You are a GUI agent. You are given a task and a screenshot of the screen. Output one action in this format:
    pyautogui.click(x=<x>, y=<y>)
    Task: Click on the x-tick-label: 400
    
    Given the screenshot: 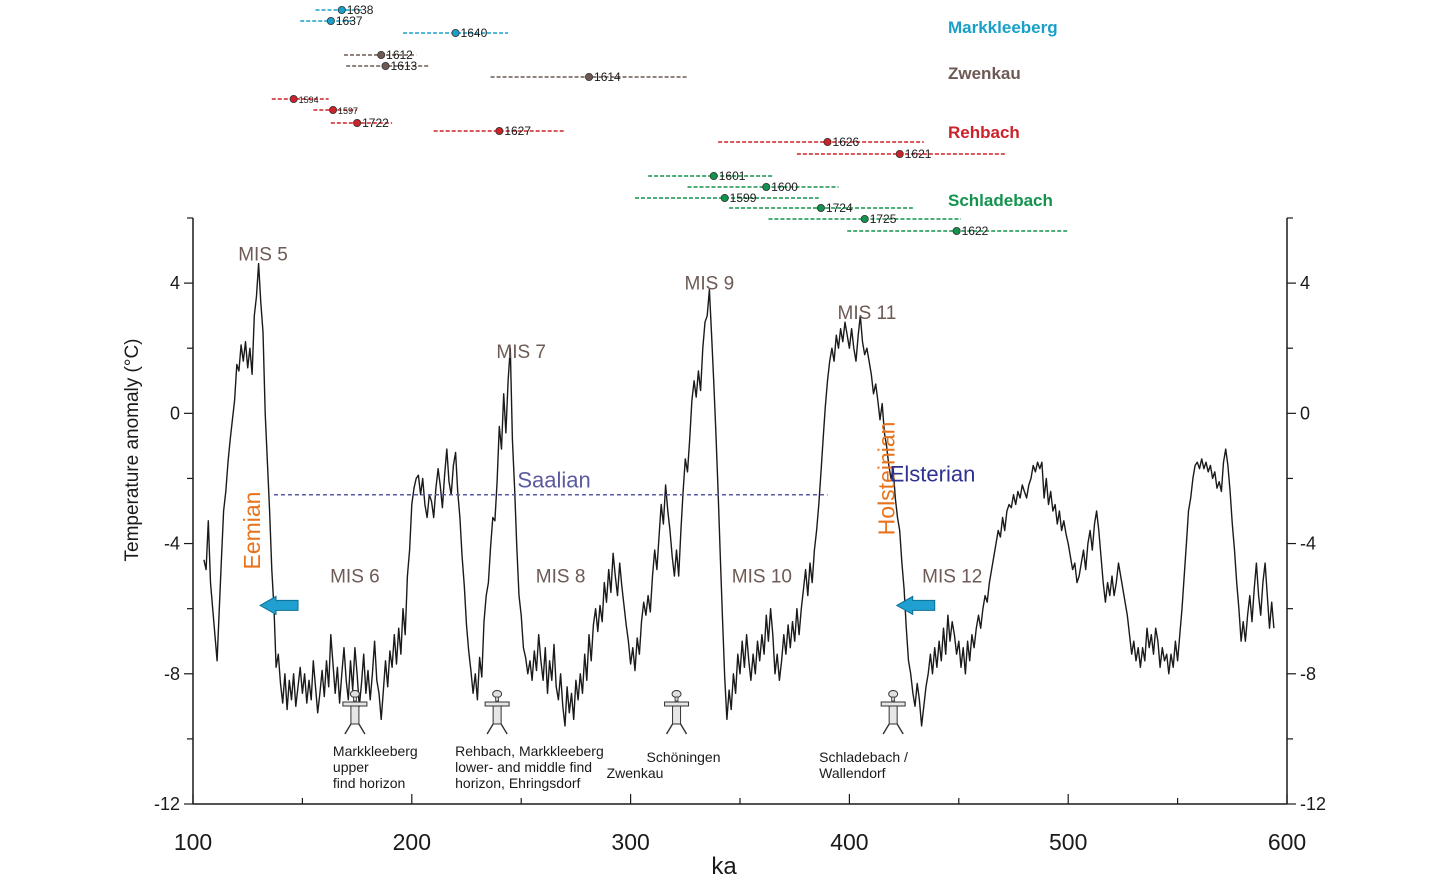 What is the action you would take?
    pyautogui.click(x=849, y=842)
    